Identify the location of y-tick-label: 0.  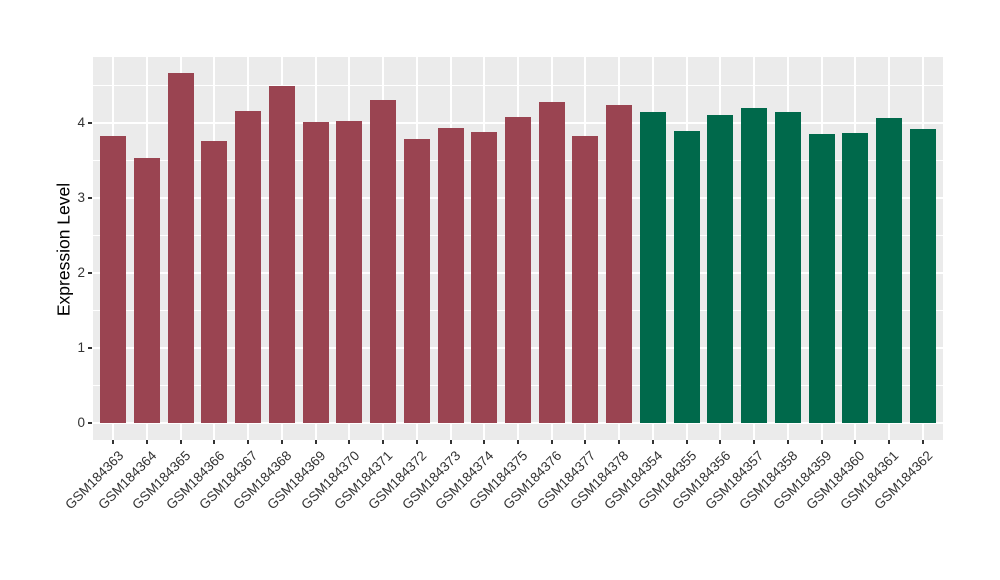
(81, 422).